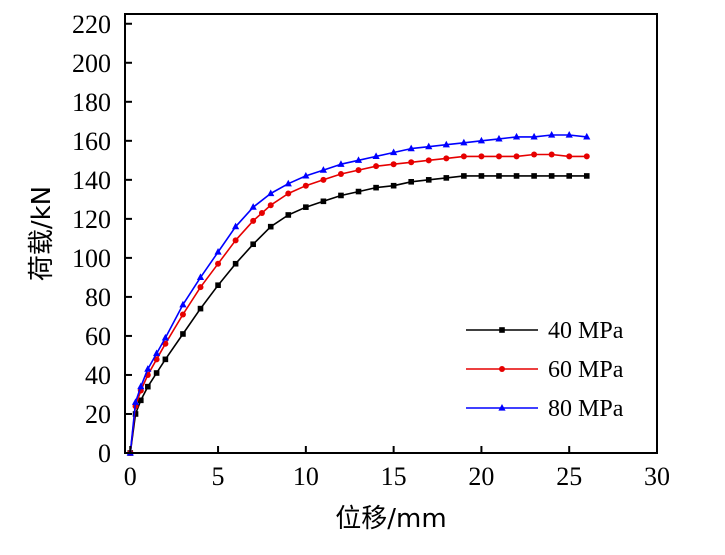 Image resolution: width=725 pixels, height=555 pixels. What do you see at coordinates (394, 476) in the screenshot?
I see `x-tick-label: 15` at bounding box center [394, 476].